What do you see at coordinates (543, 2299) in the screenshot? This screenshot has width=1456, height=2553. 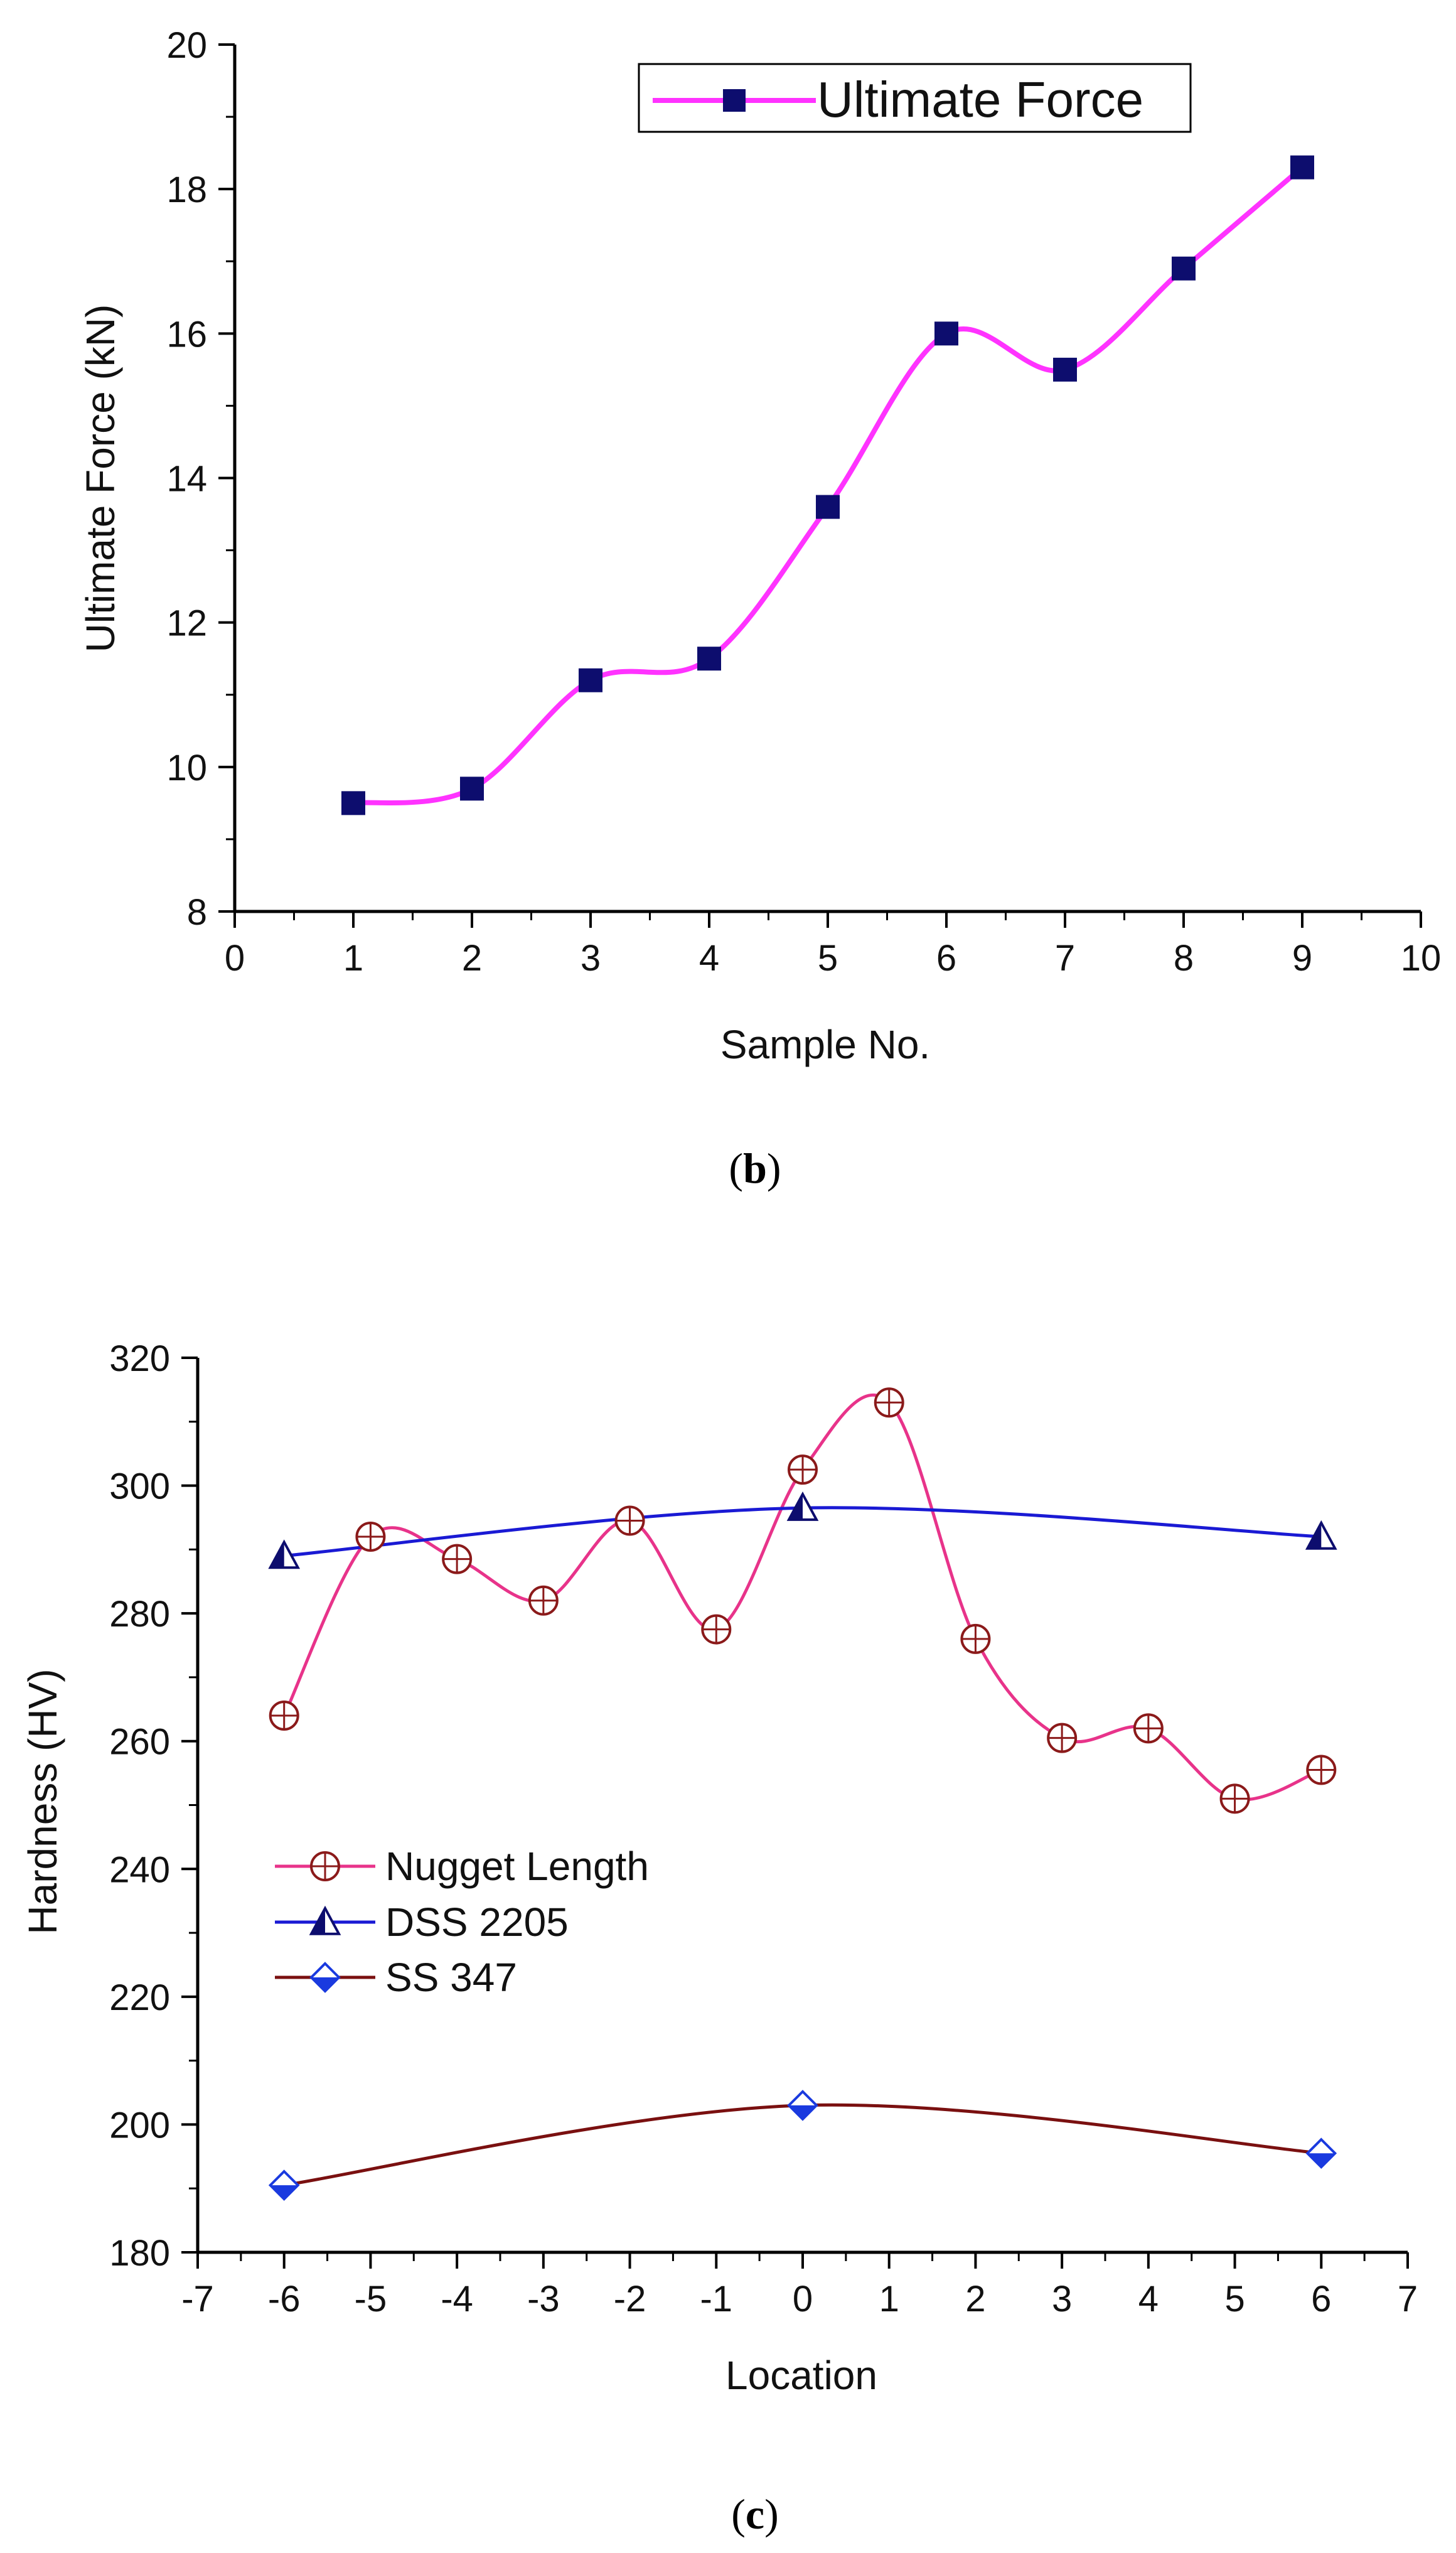 I see `x-tick-label: -3` at bounding box center [543, 2299].